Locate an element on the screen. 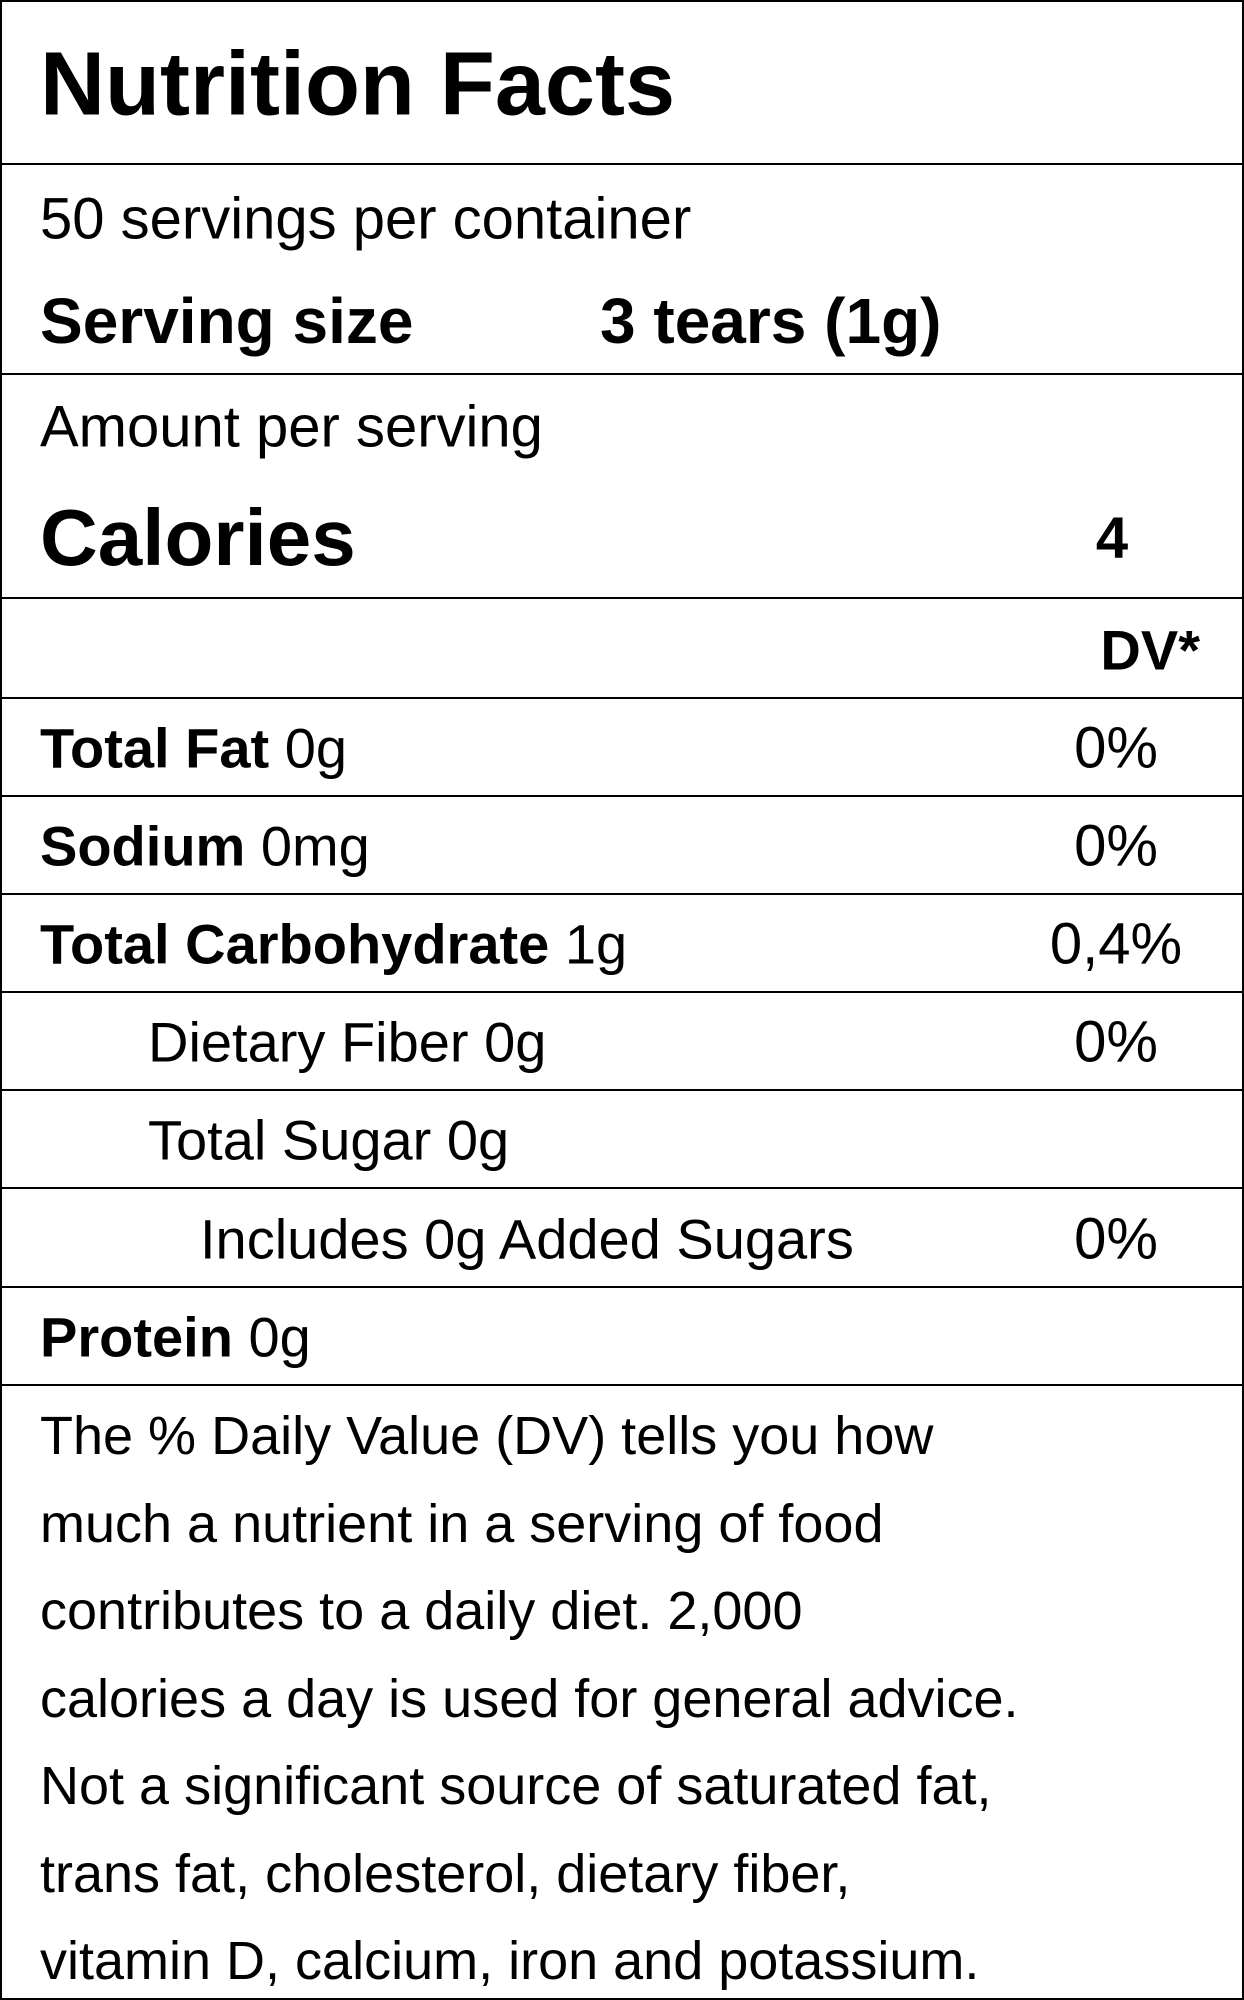 Image resolution: width=1244 pixels, height=2000 pixels. nutrient-row: Includes 0g Added Sugars 0% is located at coordinates (622, 1239).